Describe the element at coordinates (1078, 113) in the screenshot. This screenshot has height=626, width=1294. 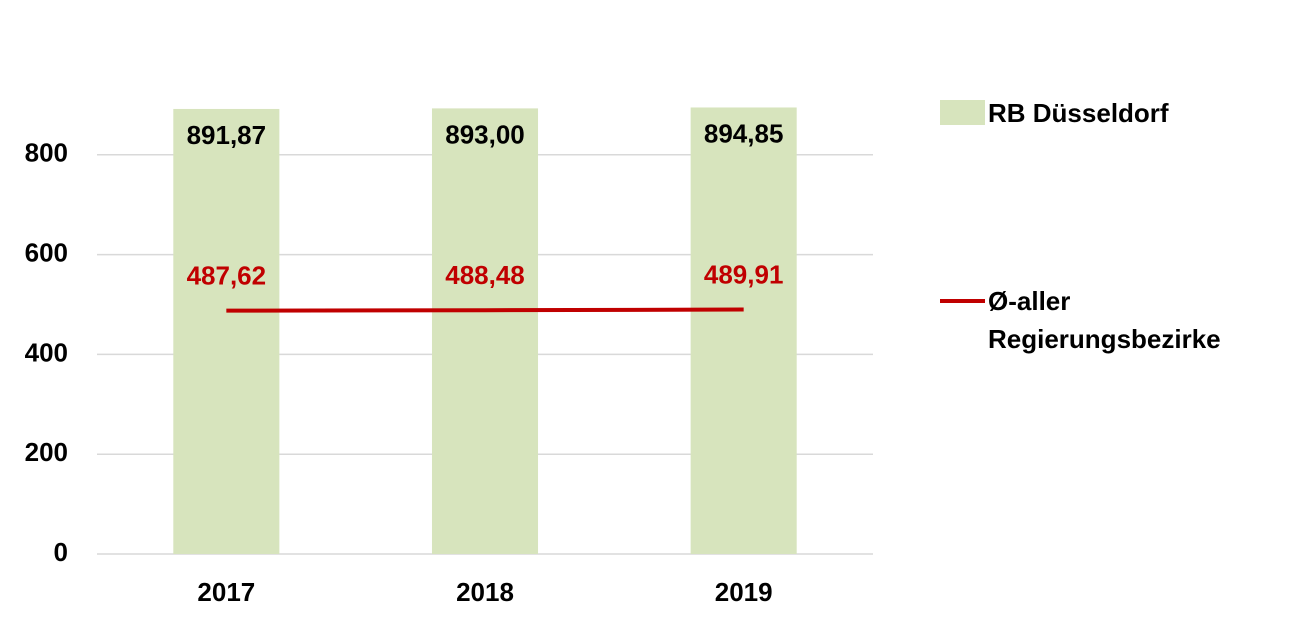
I see `legend-label: RB Düsseldorf` at that location.